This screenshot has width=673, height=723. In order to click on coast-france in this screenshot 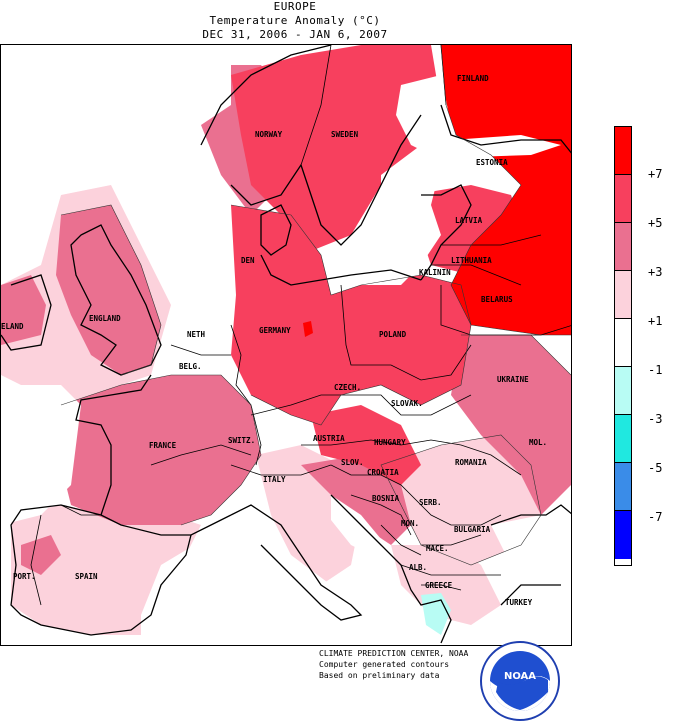, I will do `click(153, 455)`.